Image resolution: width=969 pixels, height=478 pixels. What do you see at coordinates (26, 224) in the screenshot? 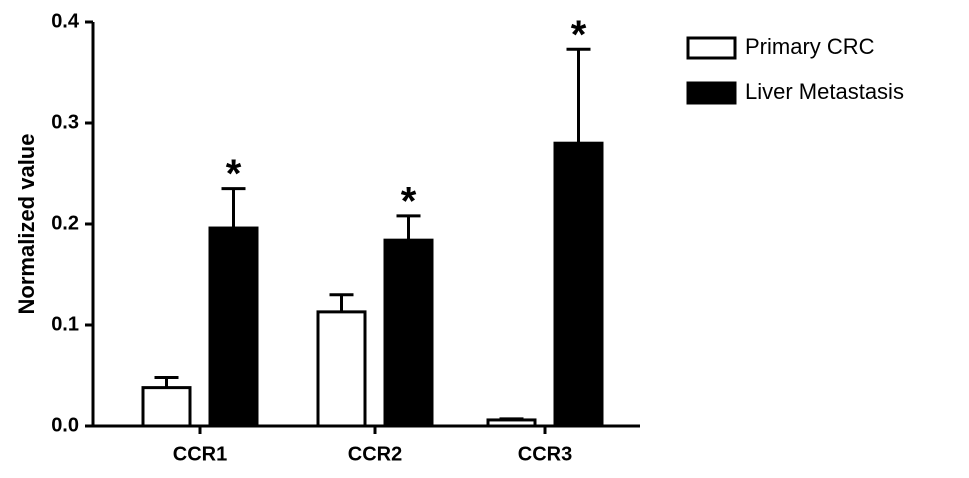
I see `y-axis-label: Normalized value` at bounding box center [26, 224].